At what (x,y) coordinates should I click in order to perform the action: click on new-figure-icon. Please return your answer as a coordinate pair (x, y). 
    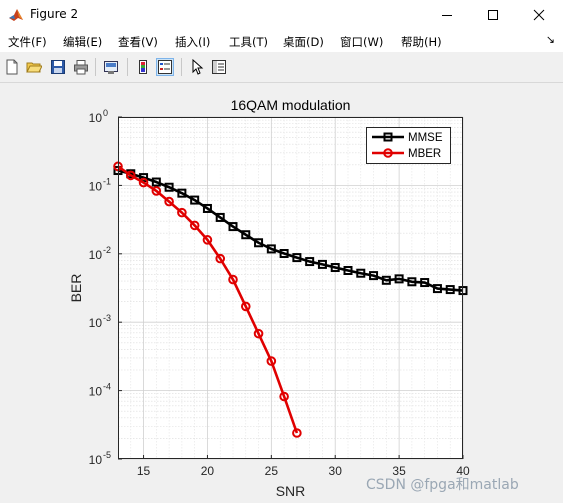
    Looking at the image, I should click on (12, 67).